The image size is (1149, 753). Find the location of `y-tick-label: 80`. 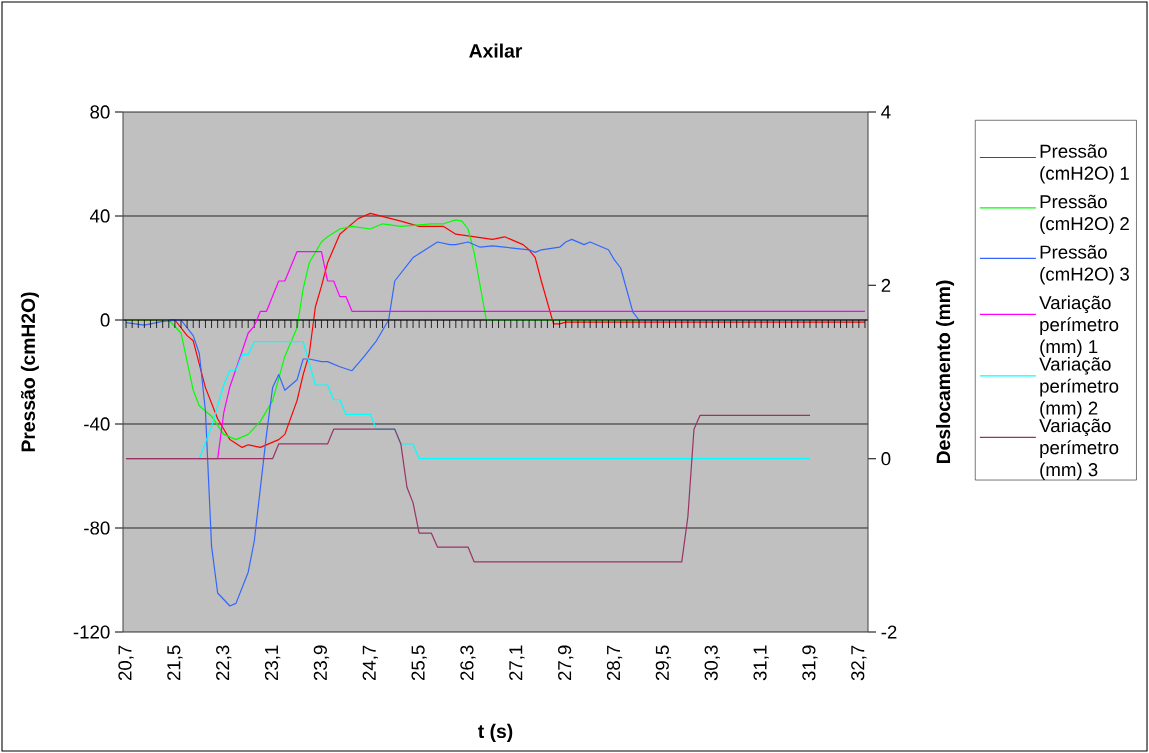

y-tick-label: 80 is located at coordinates (100, 112).